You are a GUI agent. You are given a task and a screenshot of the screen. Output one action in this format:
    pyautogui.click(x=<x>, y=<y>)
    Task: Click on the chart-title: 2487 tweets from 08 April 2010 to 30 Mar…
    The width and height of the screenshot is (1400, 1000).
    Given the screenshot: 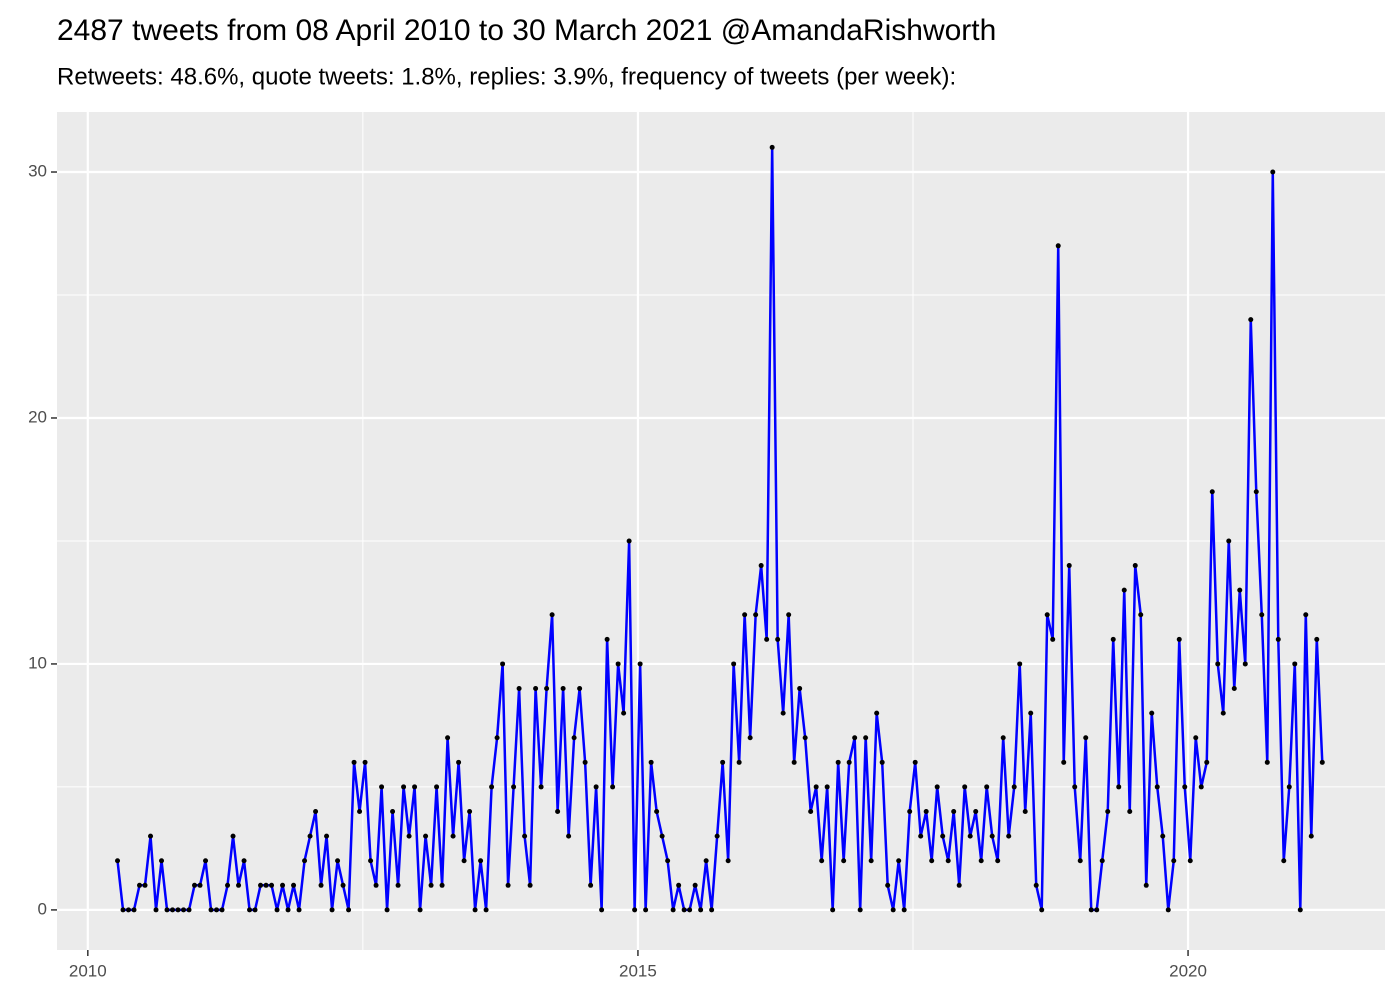 What is the action you would take?
    pyautogui.click(x=526, y=30)
    